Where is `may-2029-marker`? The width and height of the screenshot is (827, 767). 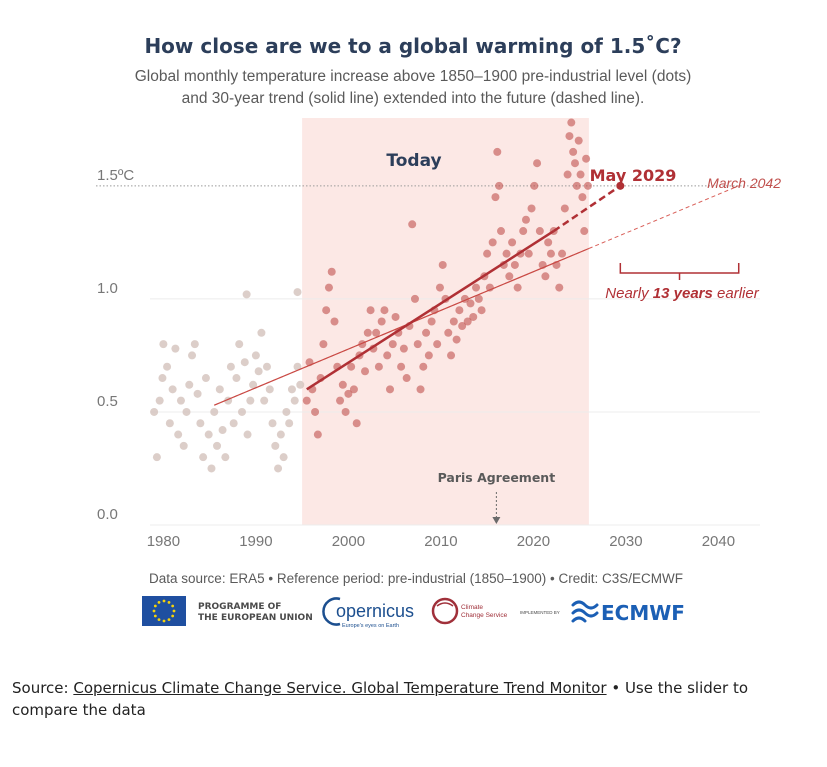
may-2029-marker is located at coordinates (620, 185).